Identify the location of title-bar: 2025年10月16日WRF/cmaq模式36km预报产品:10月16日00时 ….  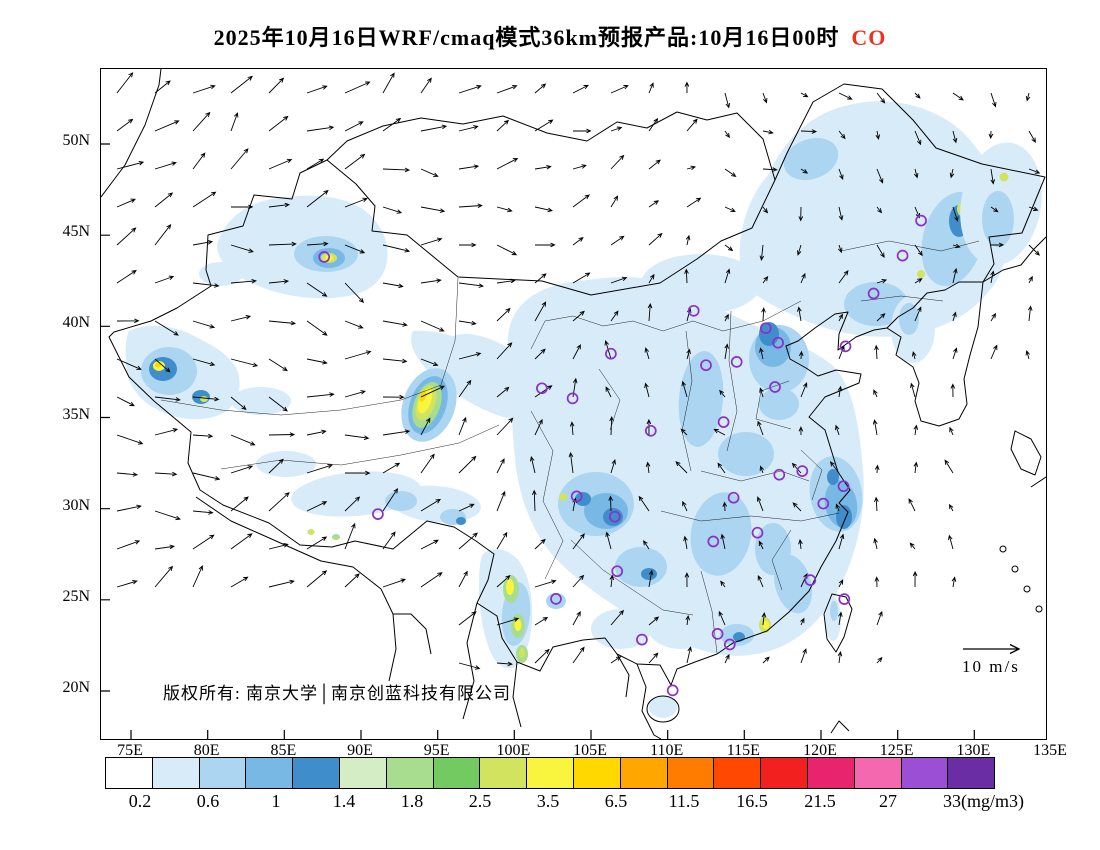
(550, 36).